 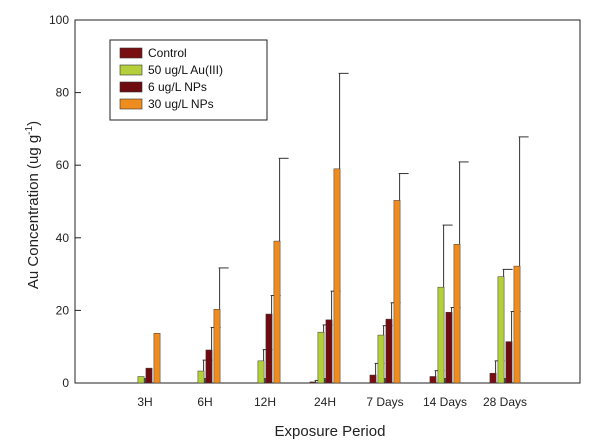 I want to click on x-tick-label: 12H, so click(x=265, y=402).